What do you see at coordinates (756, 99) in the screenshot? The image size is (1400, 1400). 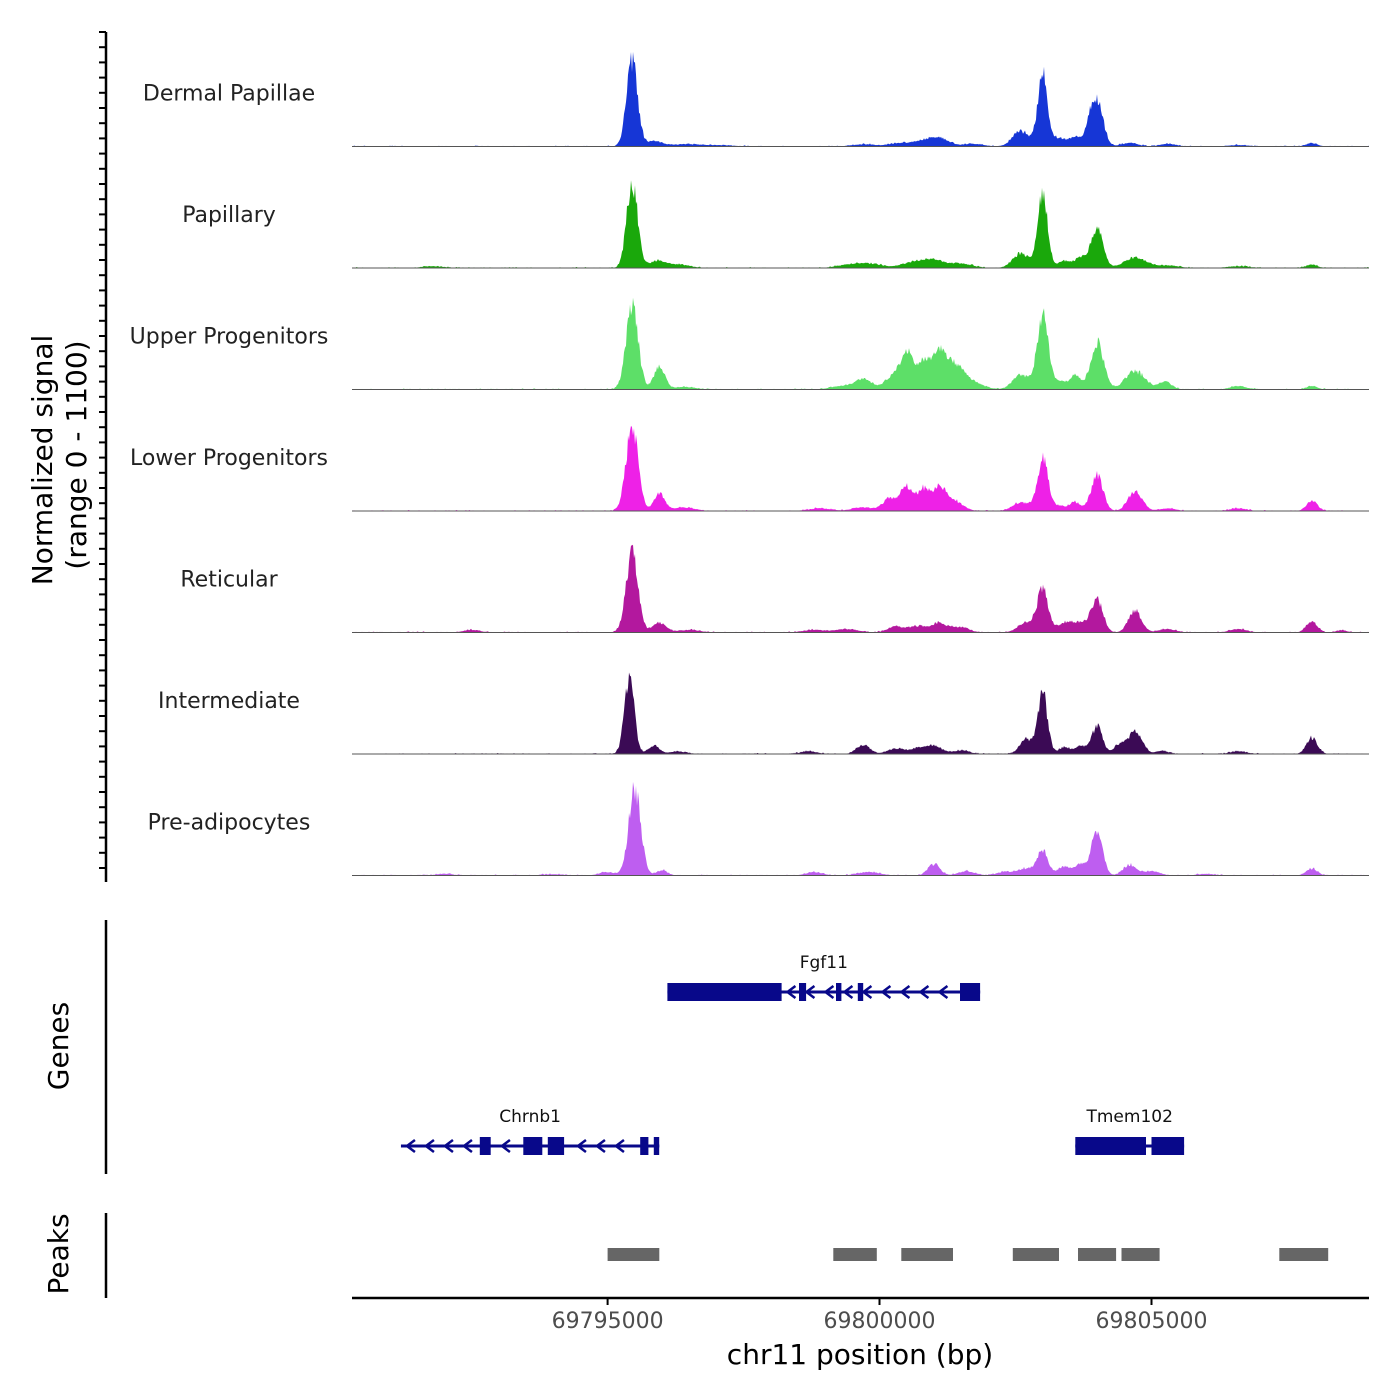 I see `track-dermal-papillae: Dermal Papillae` at bounding box center [756, 99].